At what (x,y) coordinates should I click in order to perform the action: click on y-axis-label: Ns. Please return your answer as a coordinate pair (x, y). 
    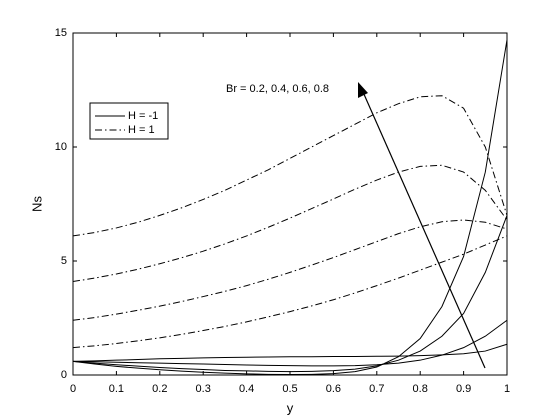
    Looking at the image, I should click on (36, 204).